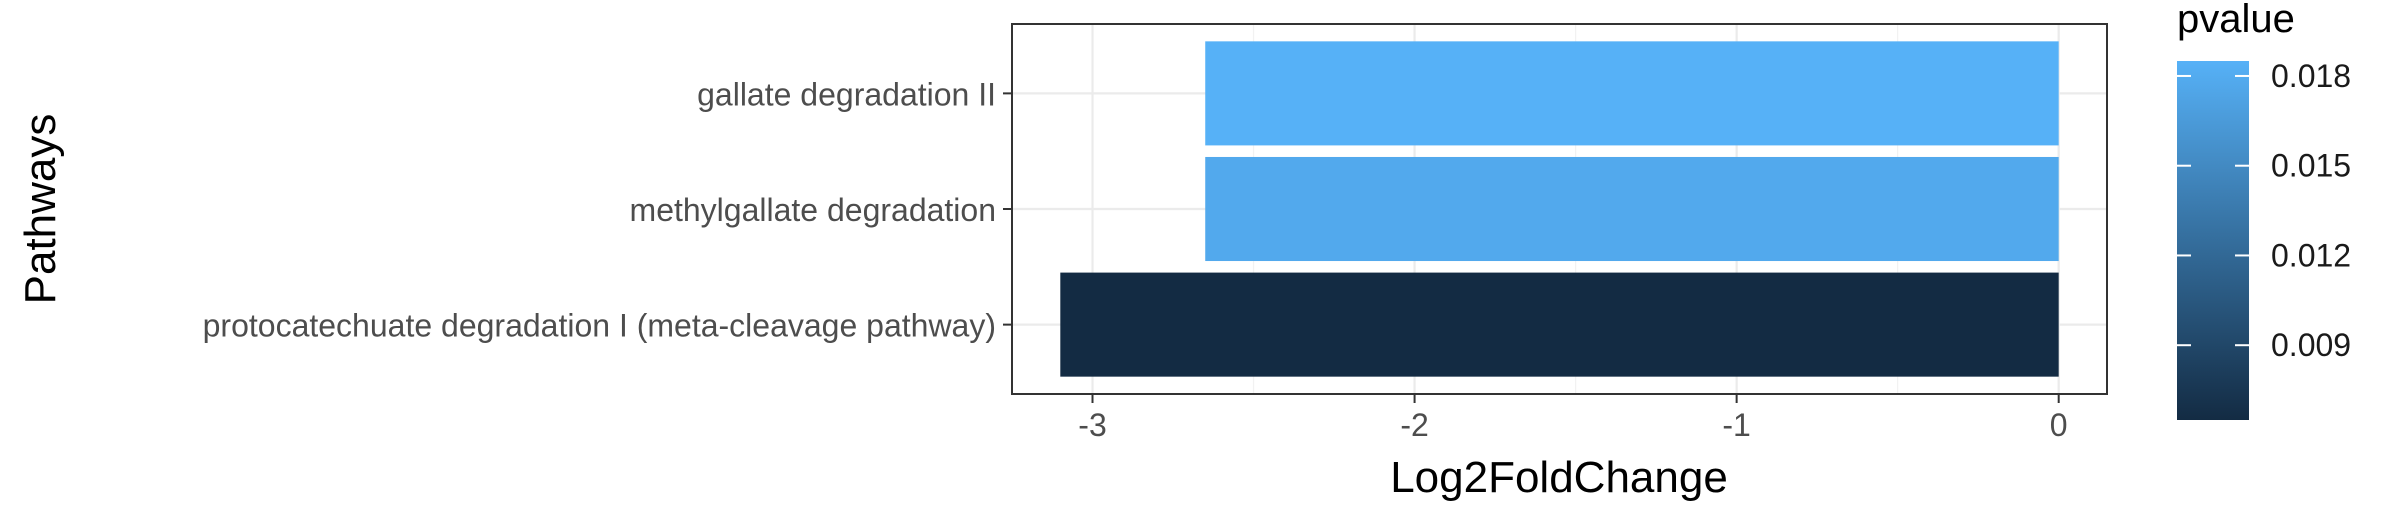 The image size is (2400, 525). What do you see at coordinates (1736, 425) in the screenshot?
I see `x-tick-label: -1` at bounding box center [1736, 425].